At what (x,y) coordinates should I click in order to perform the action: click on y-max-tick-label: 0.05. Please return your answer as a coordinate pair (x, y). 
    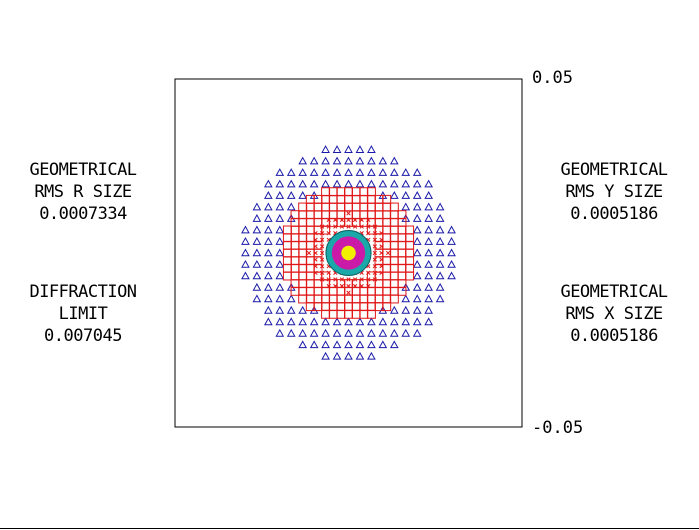
    Looking at the image, I should click on (552, 78).